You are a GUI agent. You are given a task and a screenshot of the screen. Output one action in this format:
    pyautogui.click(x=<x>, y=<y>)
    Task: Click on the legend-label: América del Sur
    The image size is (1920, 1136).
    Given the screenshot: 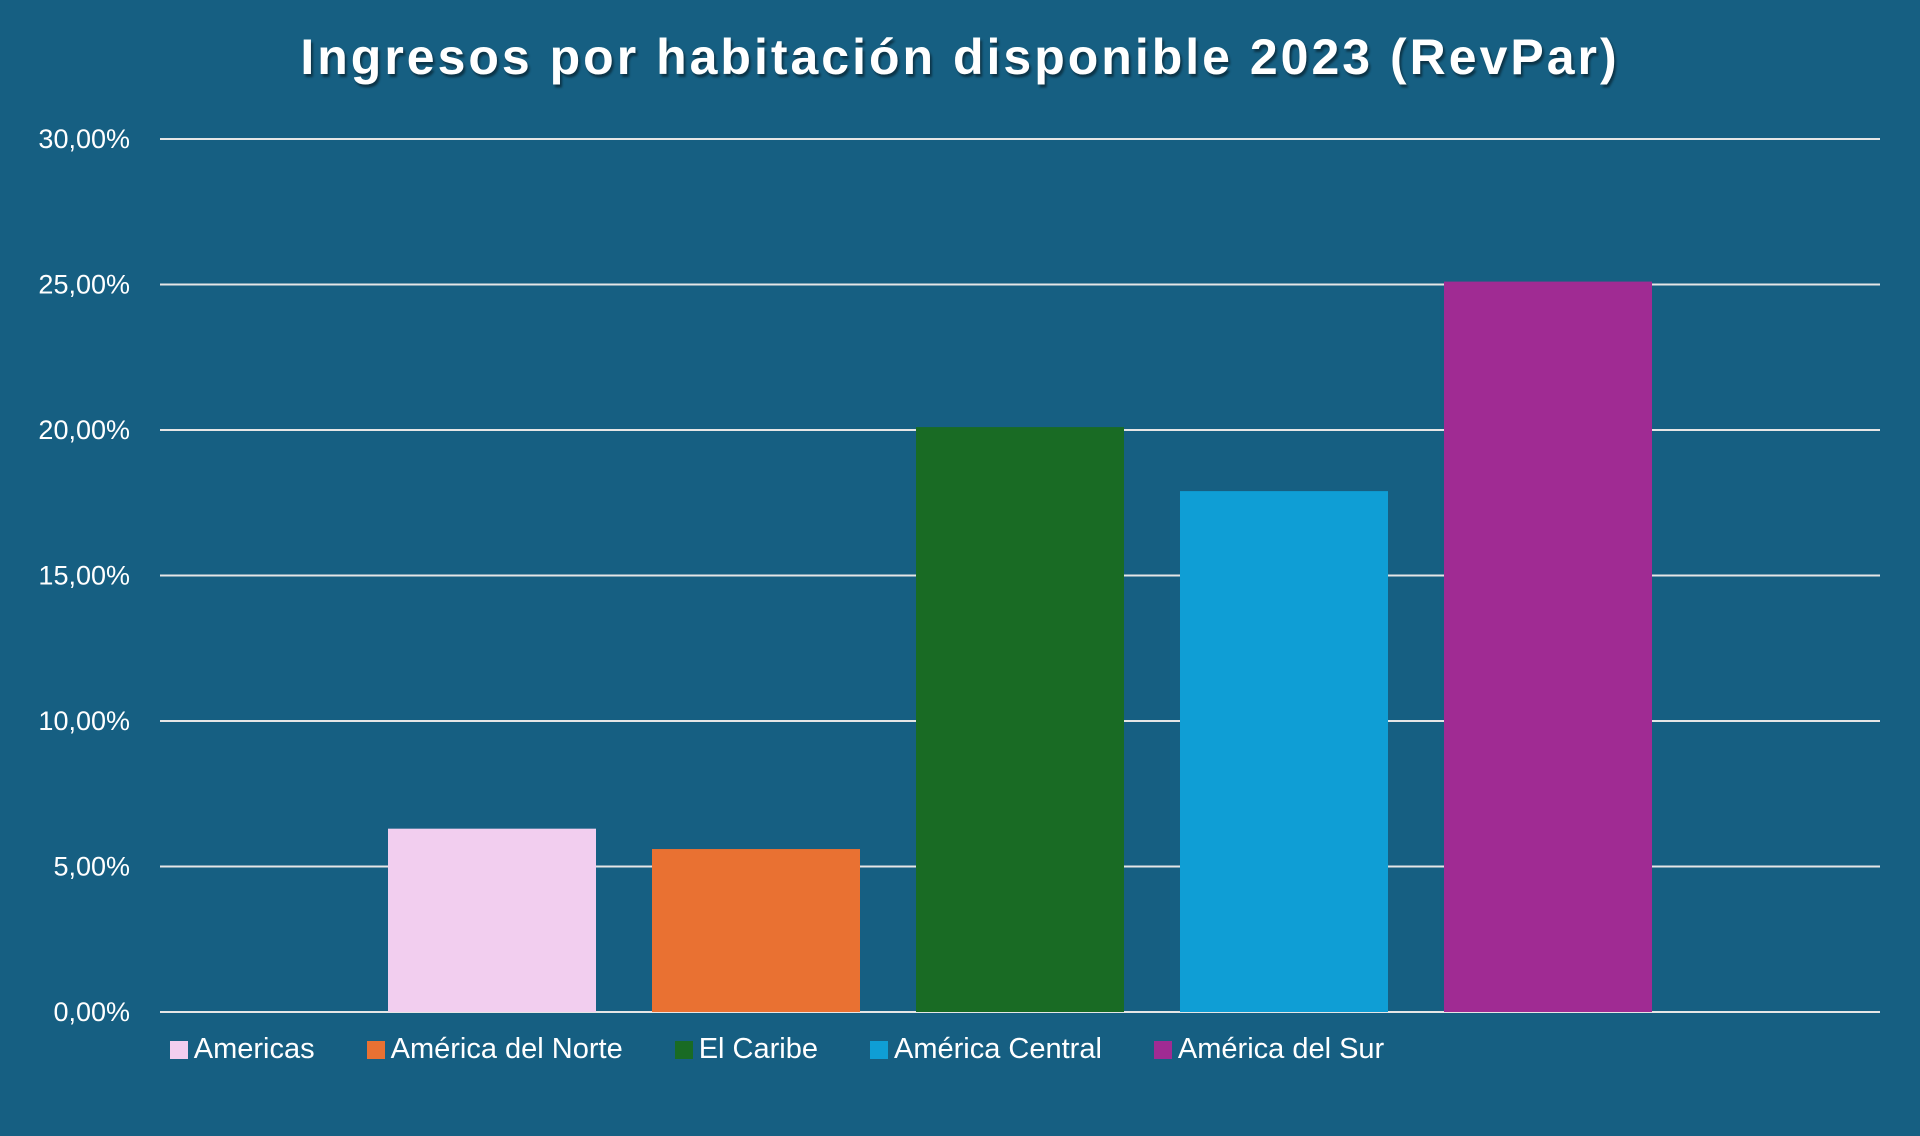 What is the action you would take?
    pyautogui.click(x=1281, y=1049)
    